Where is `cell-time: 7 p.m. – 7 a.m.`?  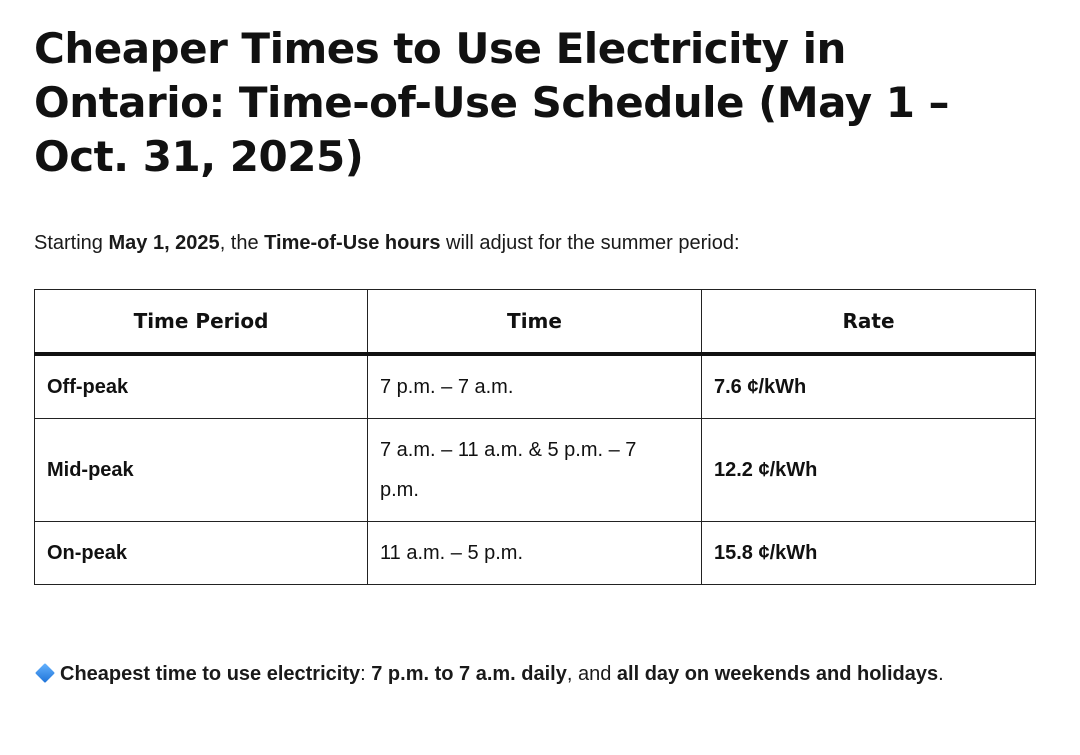 cell-time: 7 p.m. – 7 a.m. is located at coordinates (534, 386).